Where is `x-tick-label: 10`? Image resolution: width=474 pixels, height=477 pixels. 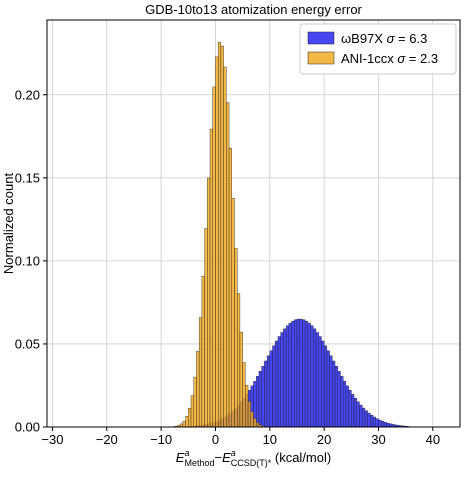 x-tick-label: 10 is located at coordinates (270, 439).